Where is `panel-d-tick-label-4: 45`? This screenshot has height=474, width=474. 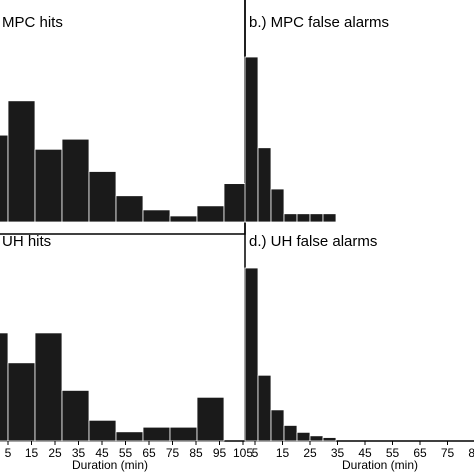
panel-d-tick-label-4: 45 is located at coordinates (365, 453).